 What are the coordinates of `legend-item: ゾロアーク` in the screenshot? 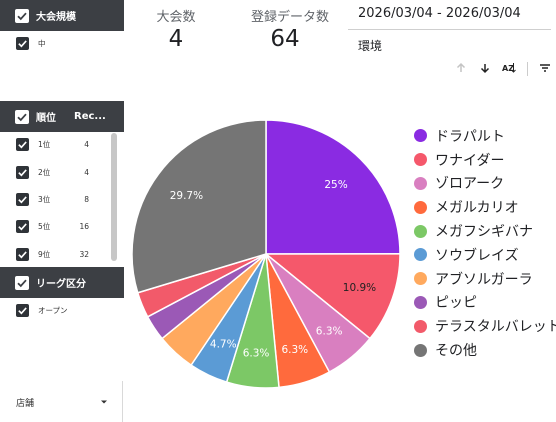 It's located at (485, 184).